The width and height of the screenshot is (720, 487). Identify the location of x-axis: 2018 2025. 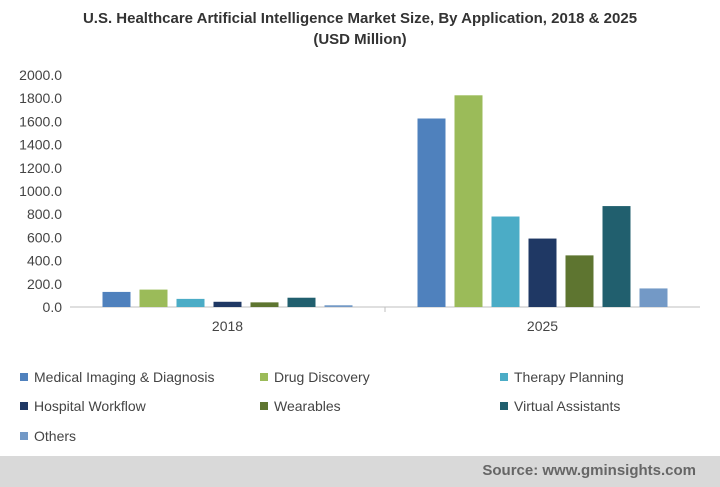
(385, 320).